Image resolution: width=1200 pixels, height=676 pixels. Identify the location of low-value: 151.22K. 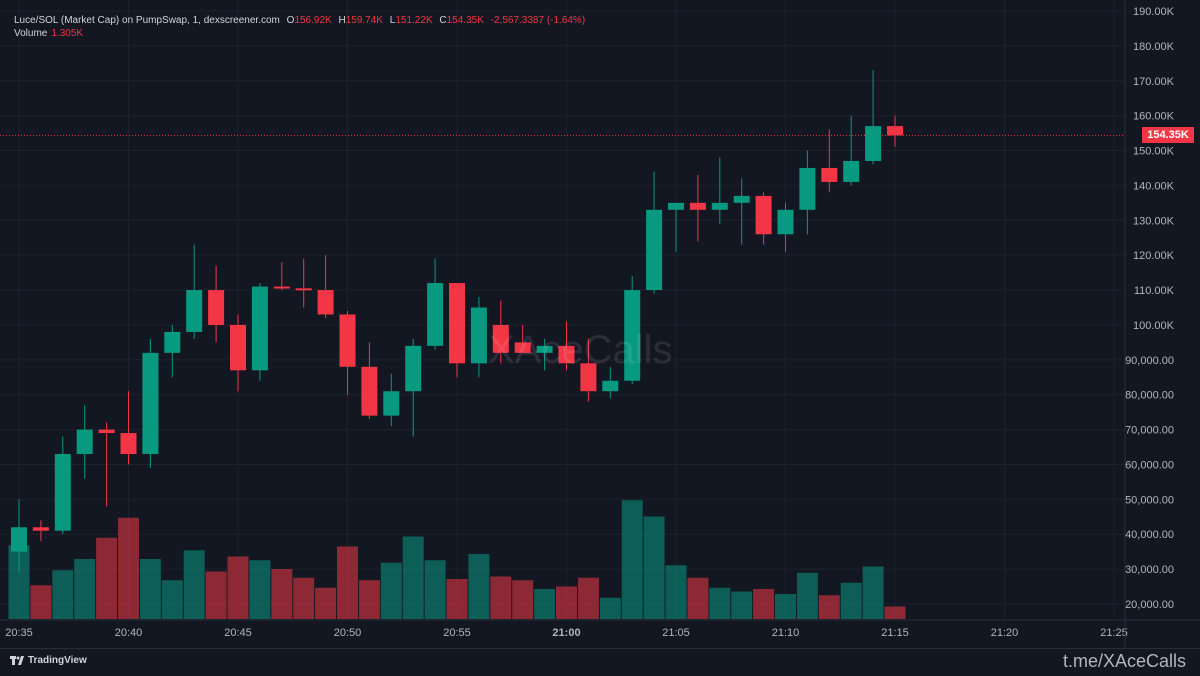
(414, 20).